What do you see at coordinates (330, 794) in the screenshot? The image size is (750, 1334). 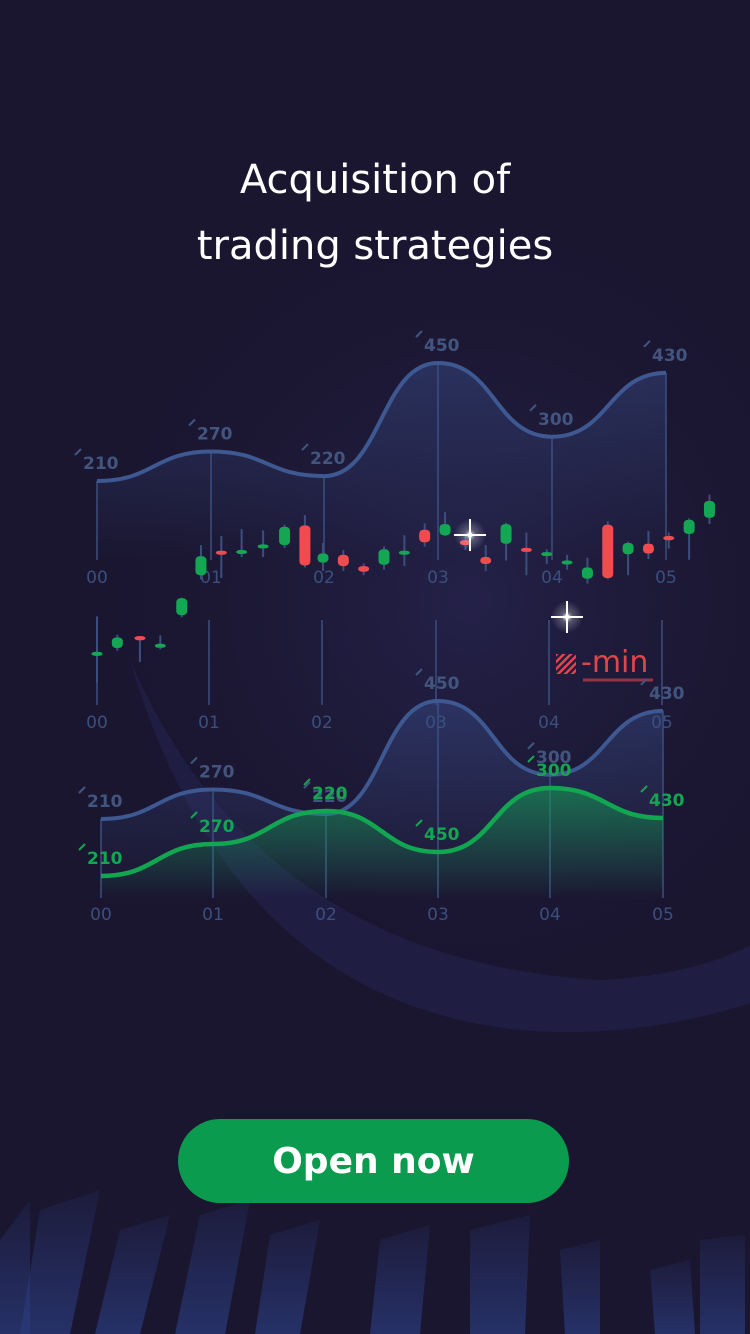 I see `green-data-label: 220` at bounding box center [330, 794].